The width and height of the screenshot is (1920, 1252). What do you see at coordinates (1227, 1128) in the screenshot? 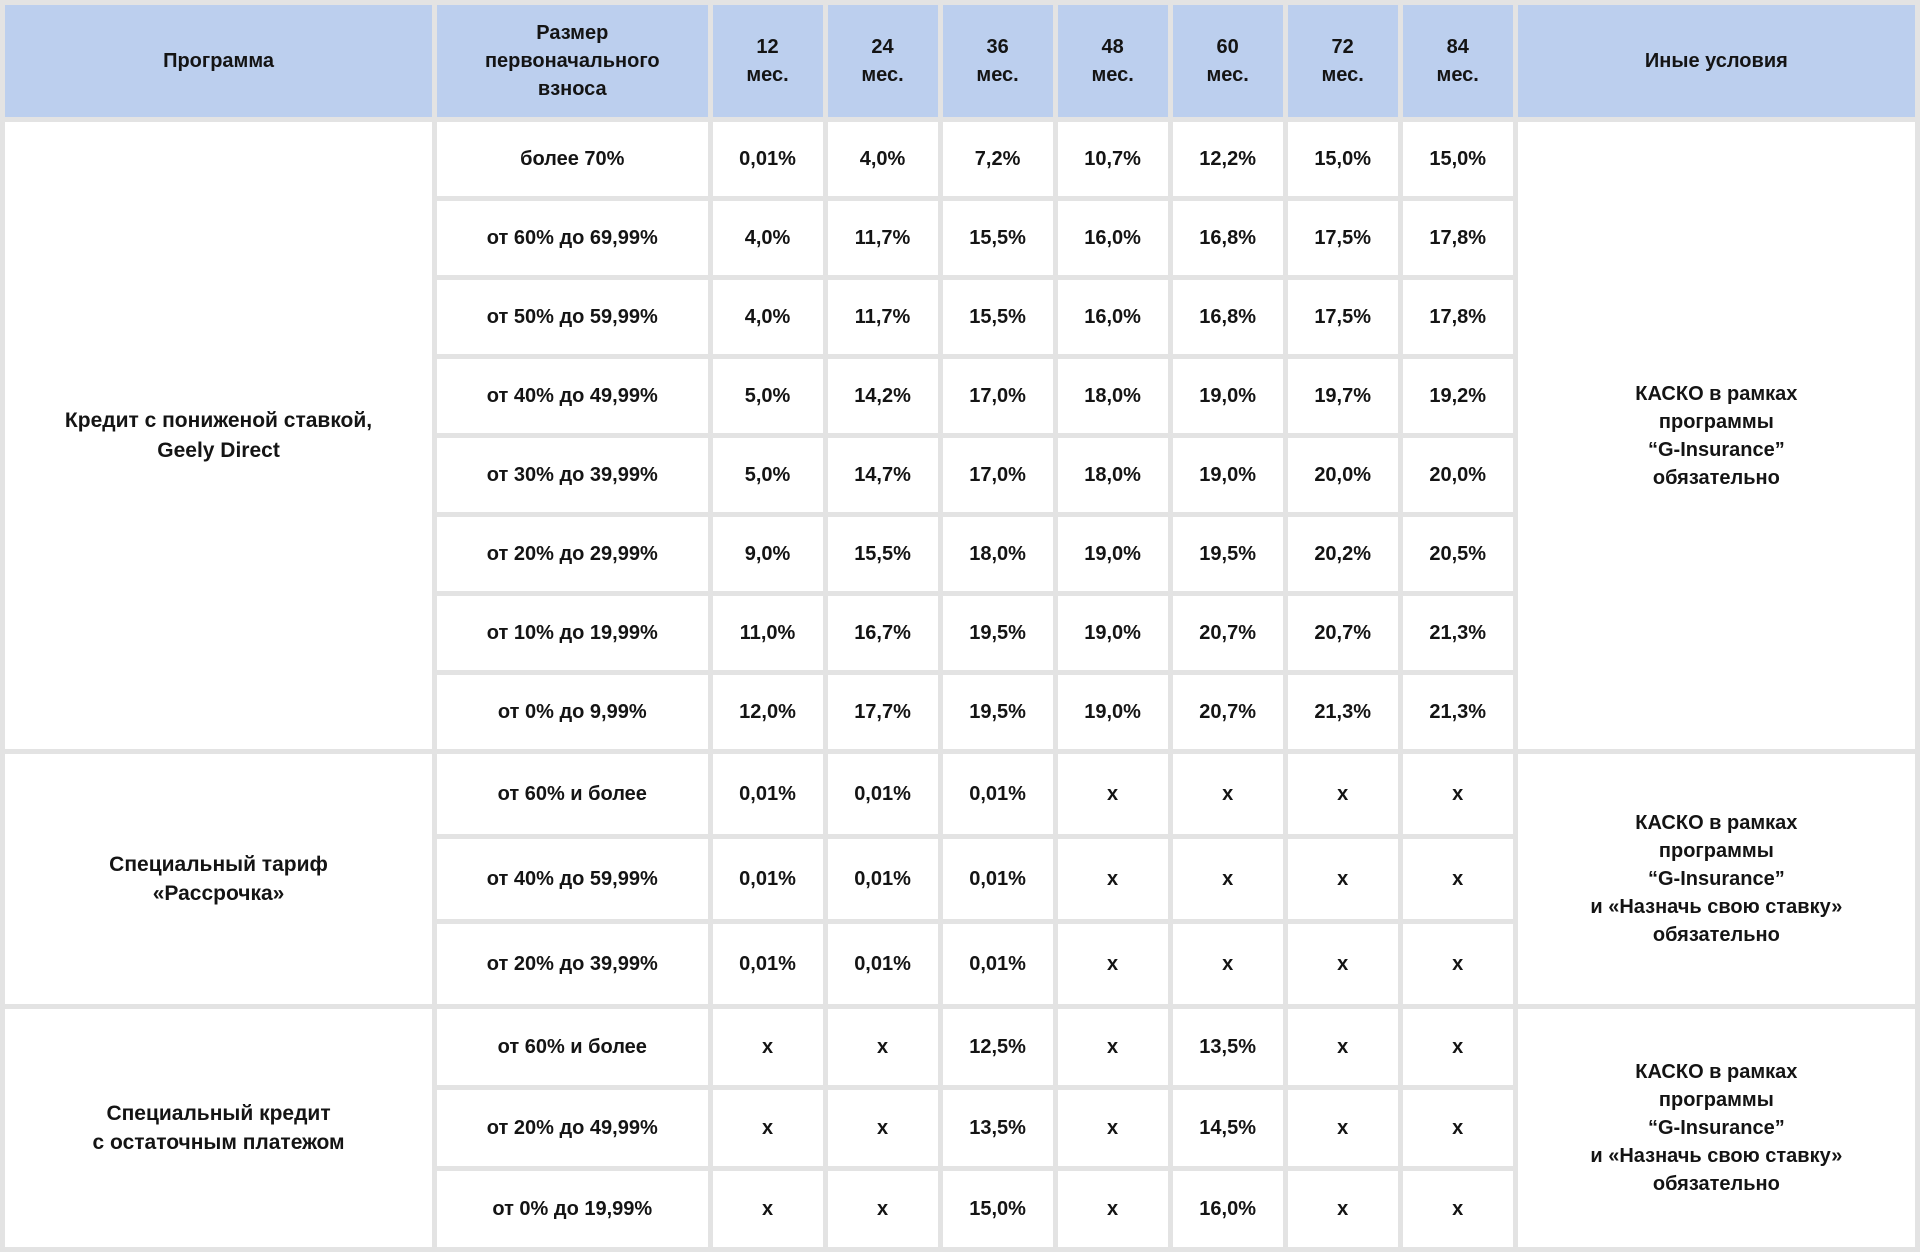
I see `rate-cell: 14,5%` at bounding box center [1227, 1128].